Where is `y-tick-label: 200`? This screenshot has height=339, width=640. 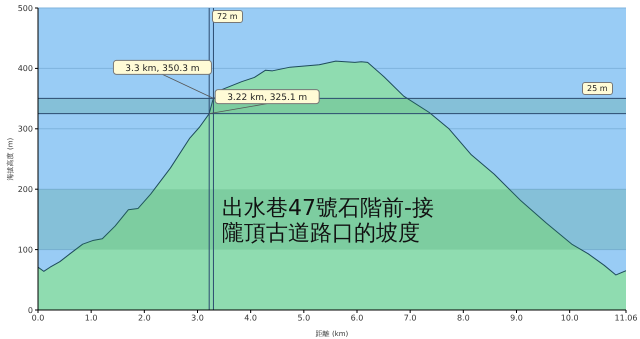 y-tick-label: 200 is located at coordinates (25, 189).